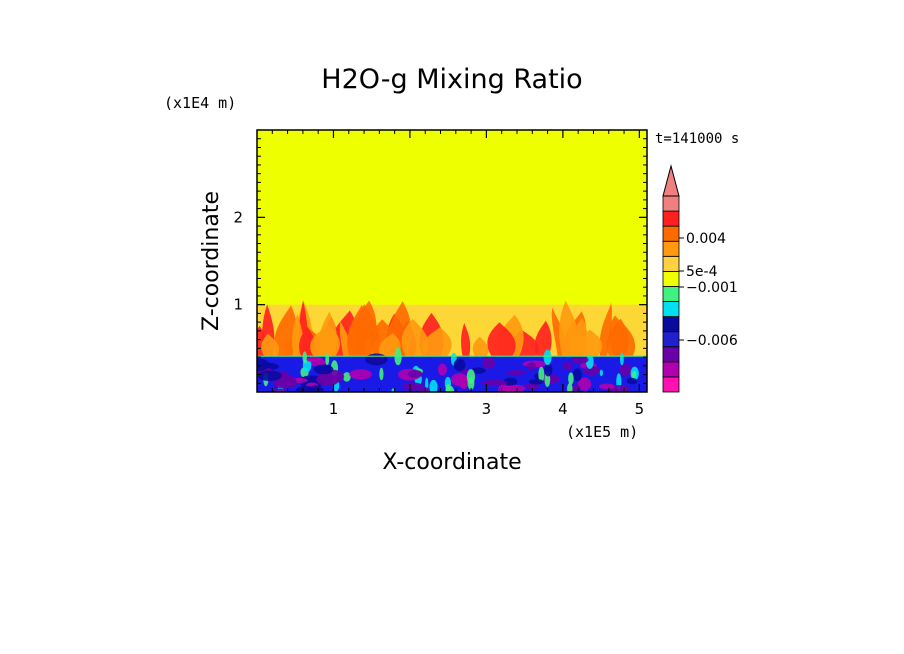  I want to click on chart-title: H2O-g Mixing Ratio, so click(451, 79).